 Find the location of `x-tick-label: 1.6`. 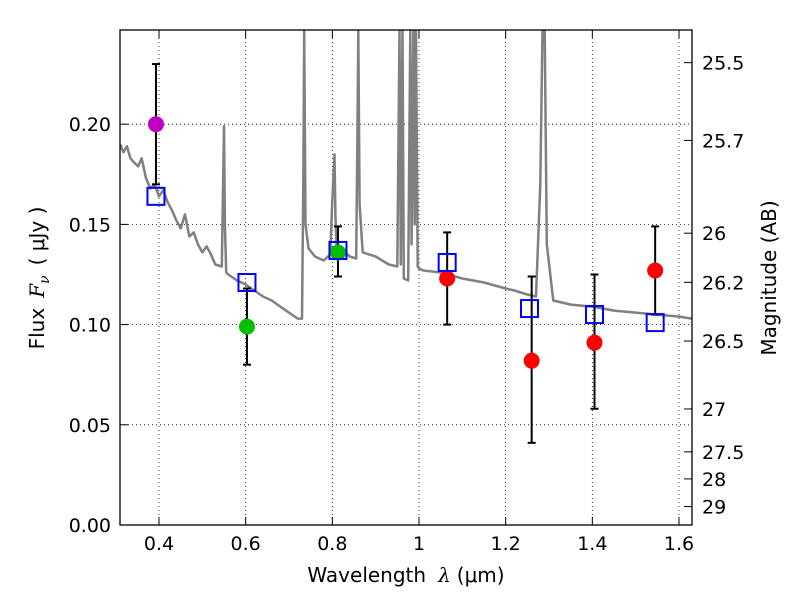

x-tick-label: 1.6 is located at coordinates (679, 544).